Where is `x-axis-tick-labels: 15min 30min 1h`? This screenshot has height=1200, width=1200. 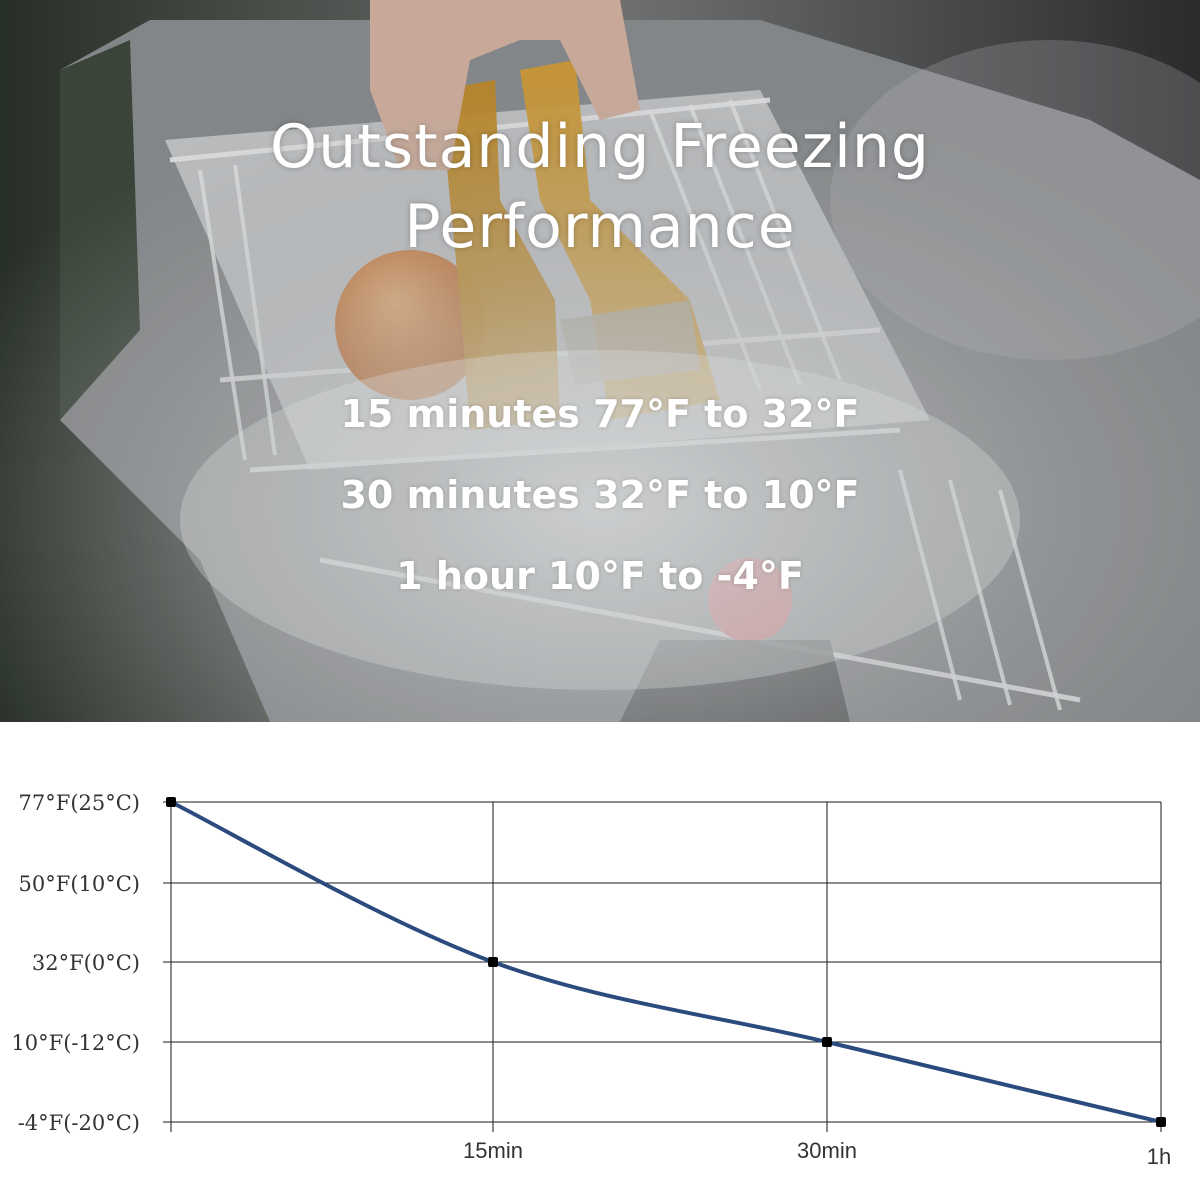
x-axis-tick-labels: 15min 30min 1h is located at coordinates (817, 1153).